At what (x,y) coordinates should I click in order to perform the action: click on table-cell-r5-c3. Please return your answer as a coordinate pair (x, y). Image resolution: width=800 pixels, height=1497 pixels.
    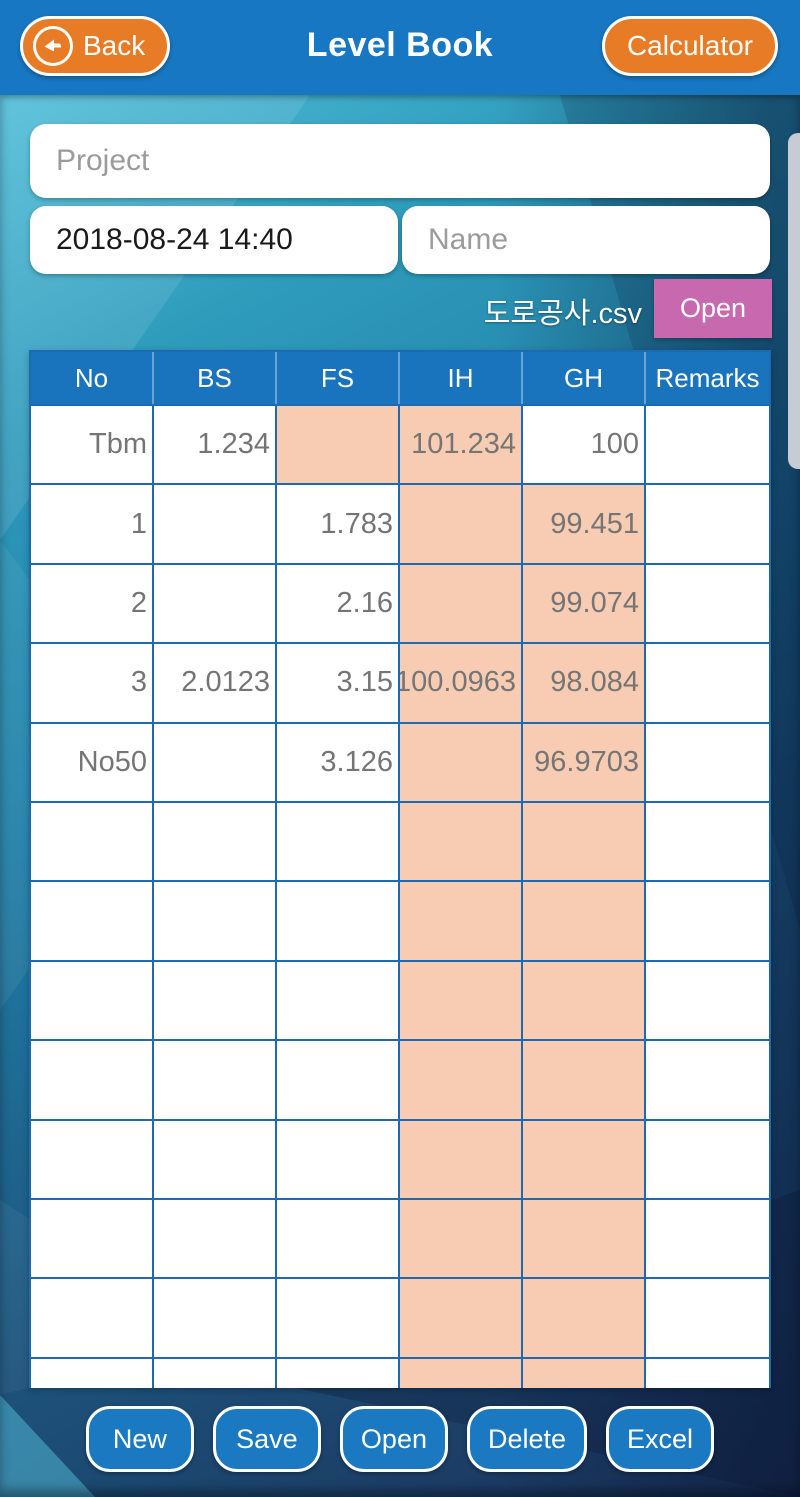
    Looking at the image, I should click on (461, 840).